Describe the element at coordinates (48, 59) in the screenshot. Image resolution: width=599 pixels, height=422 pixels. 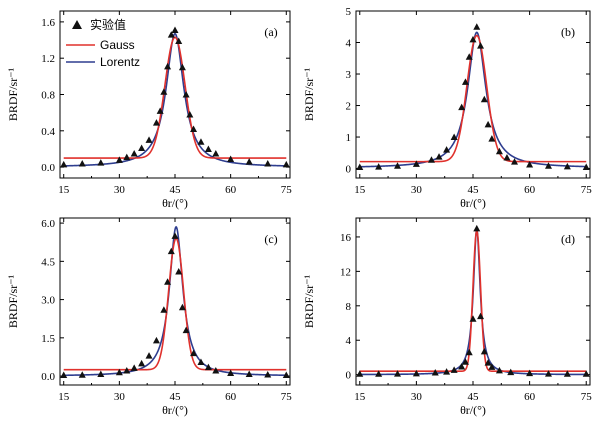
I see `y-tick-label: 1.2` at that location.